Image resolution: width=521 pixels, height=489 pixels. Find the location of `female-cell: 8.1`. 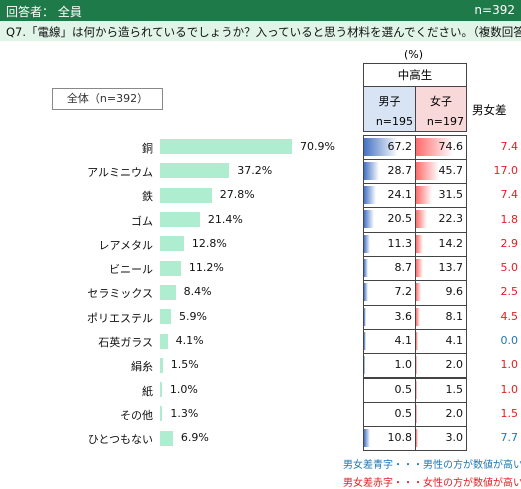

female-cell: 8.1 is located at coordinates (441, 317).